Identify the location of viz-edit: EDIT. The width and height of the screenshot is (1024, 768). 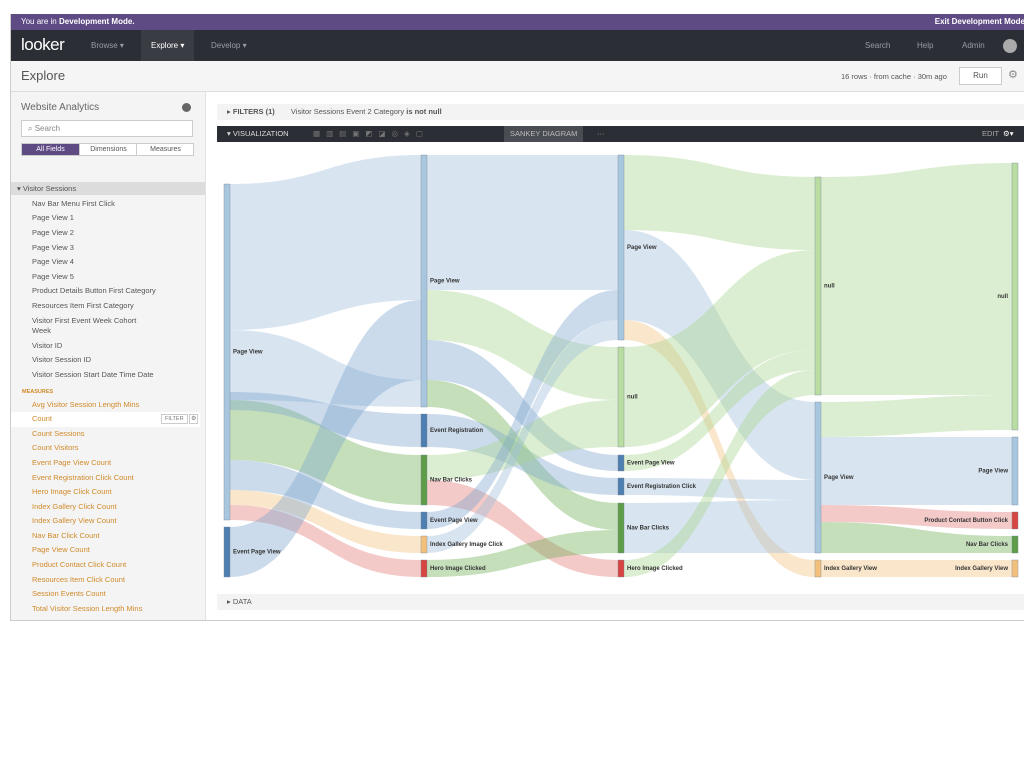
(991, 133).